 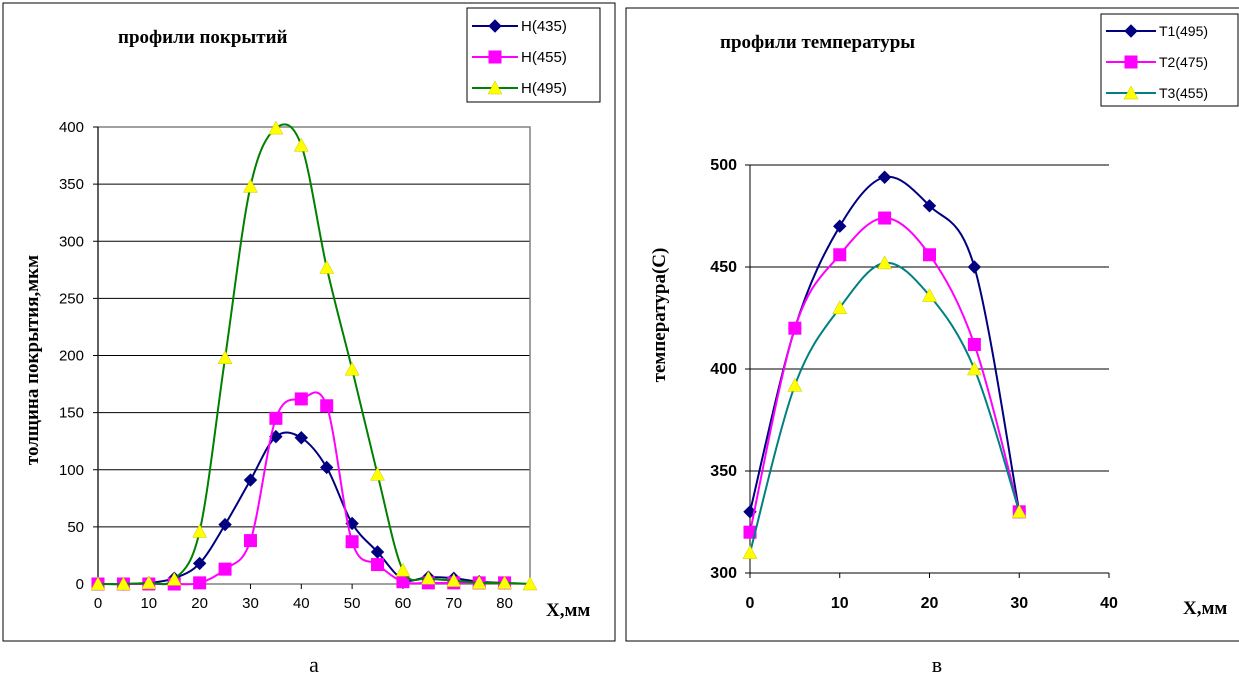 I want to click on chart-a-x-tick-label: 60, so click(x=403, y=603).